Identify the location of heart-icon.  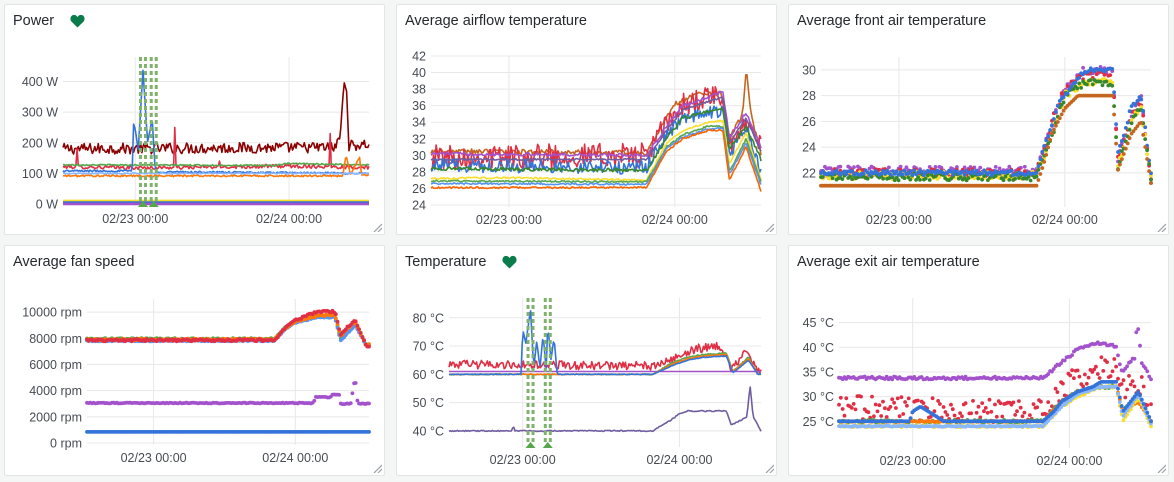
(509, 262).